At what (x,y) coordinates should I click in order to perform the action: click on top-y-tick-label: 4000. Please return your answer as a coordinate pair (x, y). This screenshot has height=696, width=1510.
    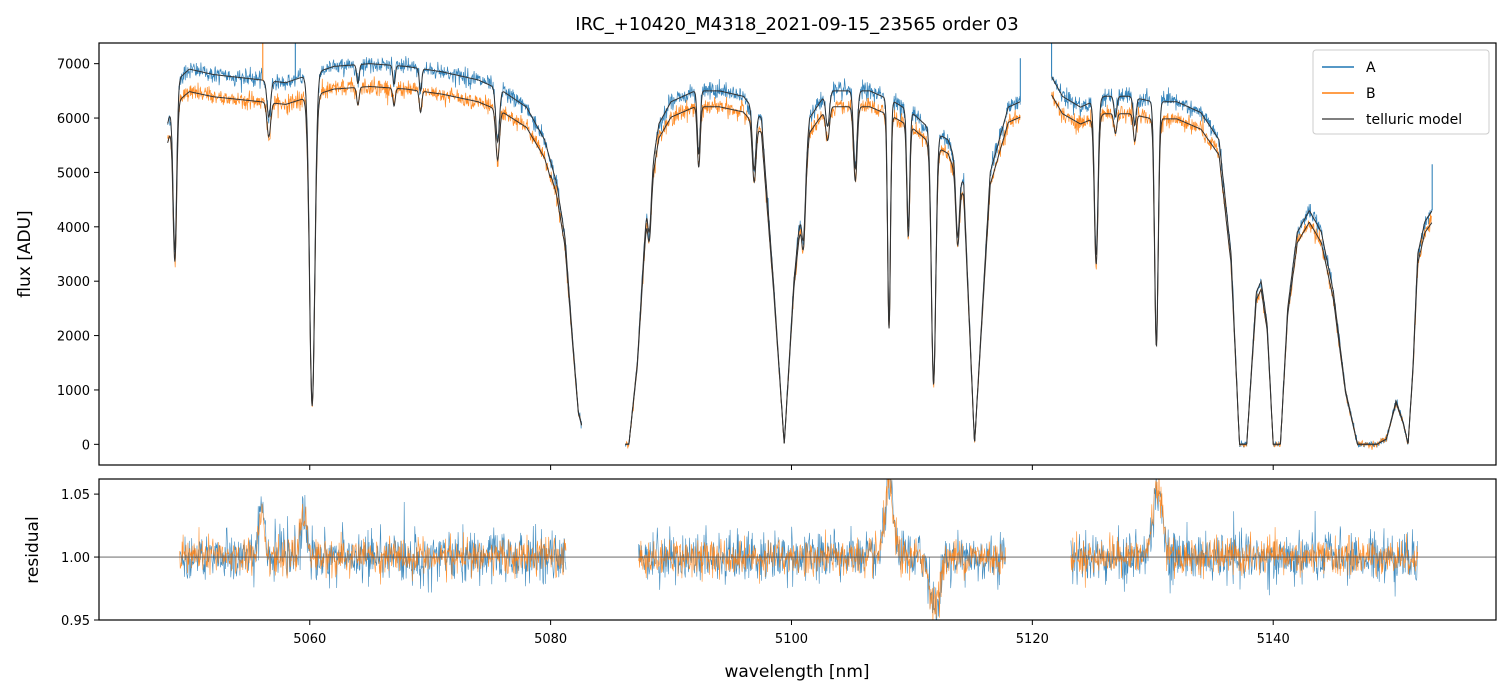
    Looking at the image, I should click on (73, 228).